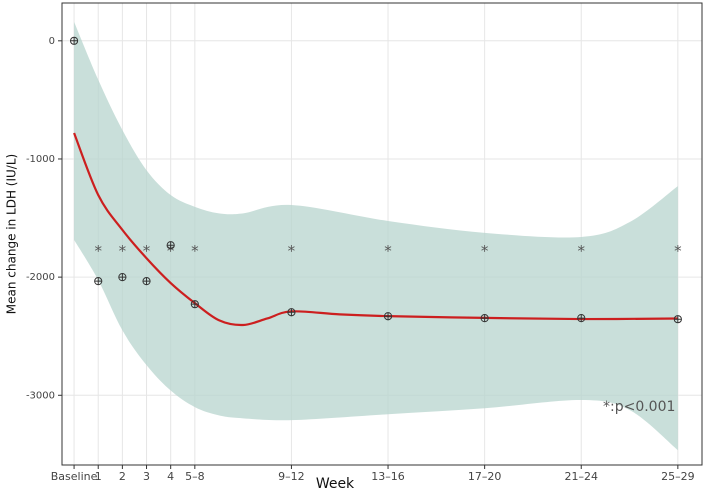 The height and width of the screenshot is (494, 708). Describe the element at coordinates (291, 476) in the screenshot. I see `x-tick-label: 9–12` at that location.